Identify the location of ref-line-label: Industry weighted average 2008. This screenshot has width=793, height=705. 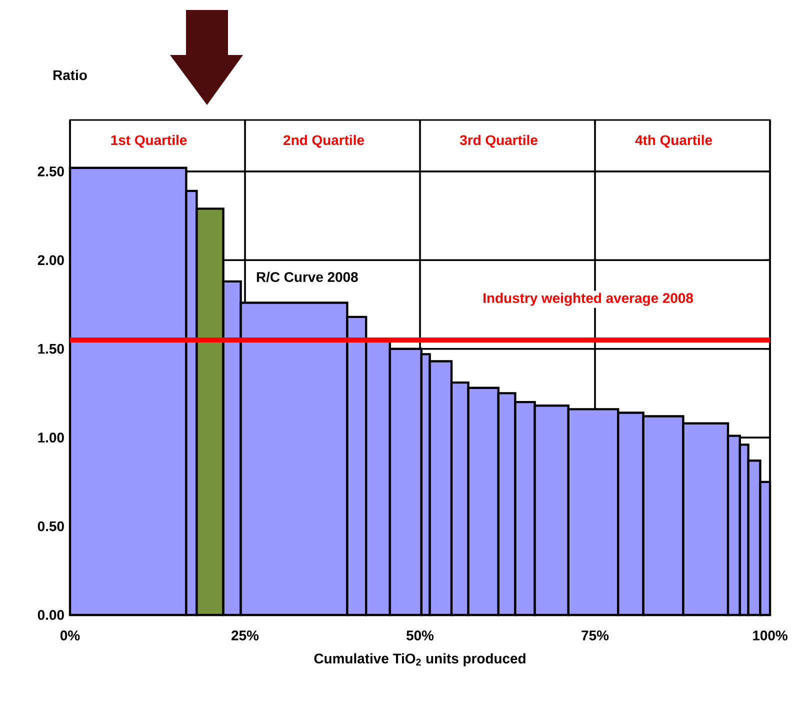
(588, 299).